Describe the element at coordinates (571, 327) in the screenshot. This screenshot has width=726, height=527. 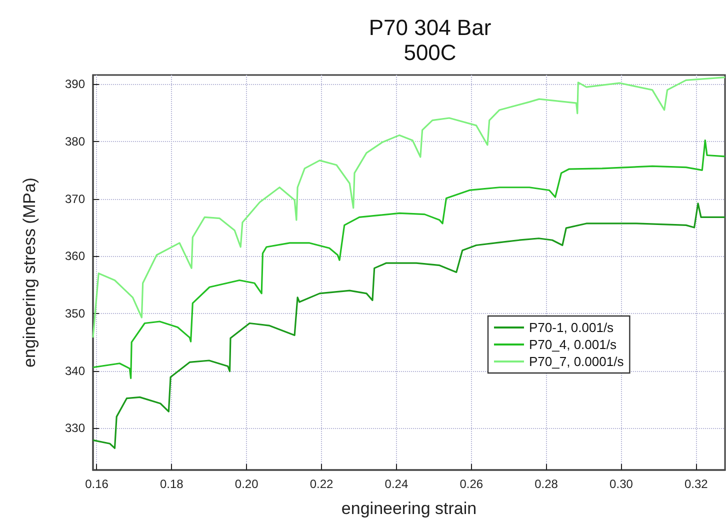
I see `legend-label: P70-1, 0.001/s` at that location.